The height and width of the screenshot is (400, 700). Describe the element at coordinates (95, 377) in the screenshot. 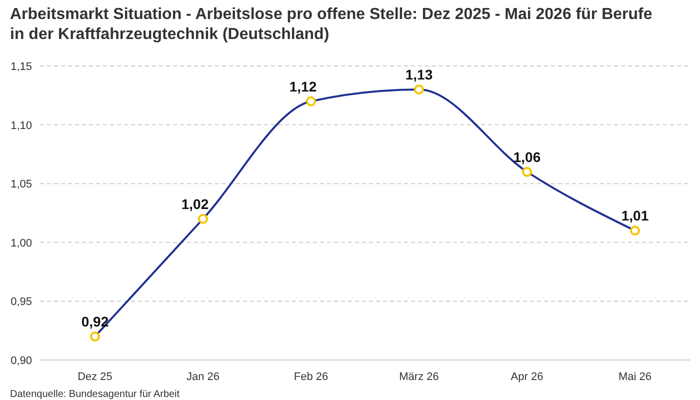

I see `x-tick-label: Dez 25` at that location.